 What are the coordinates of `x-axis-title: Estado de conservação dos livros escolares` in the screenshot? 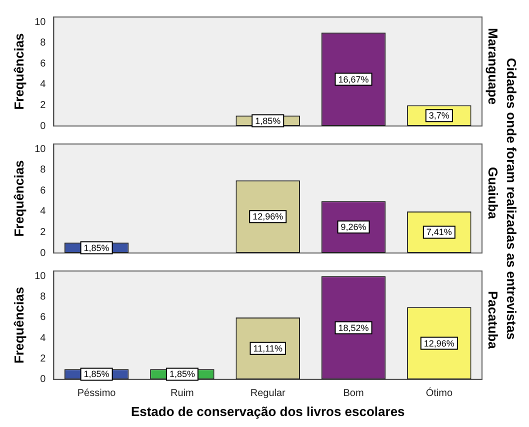 It's located at (267, 411).